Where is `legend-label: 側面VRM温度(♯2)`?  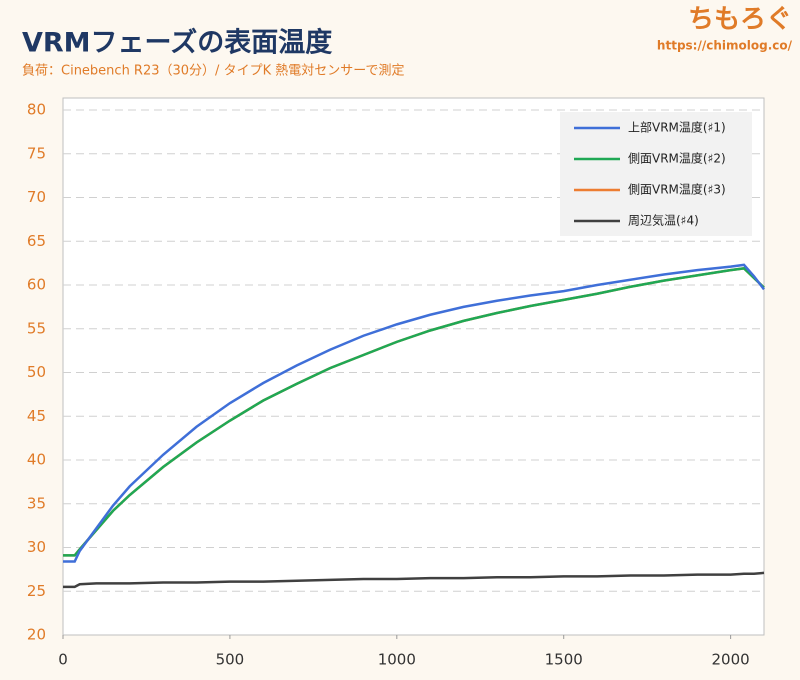
legend-label: 側面VRM温度(♯2) is located at coordinates (677, 158).